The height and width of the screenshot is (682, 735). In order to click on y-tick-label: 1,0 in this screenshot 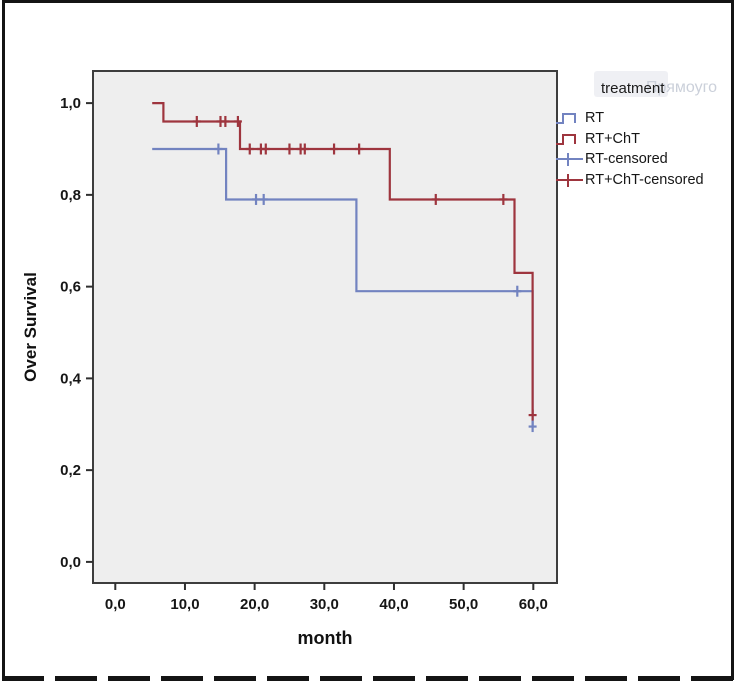, I will do `click(70, 103)`.